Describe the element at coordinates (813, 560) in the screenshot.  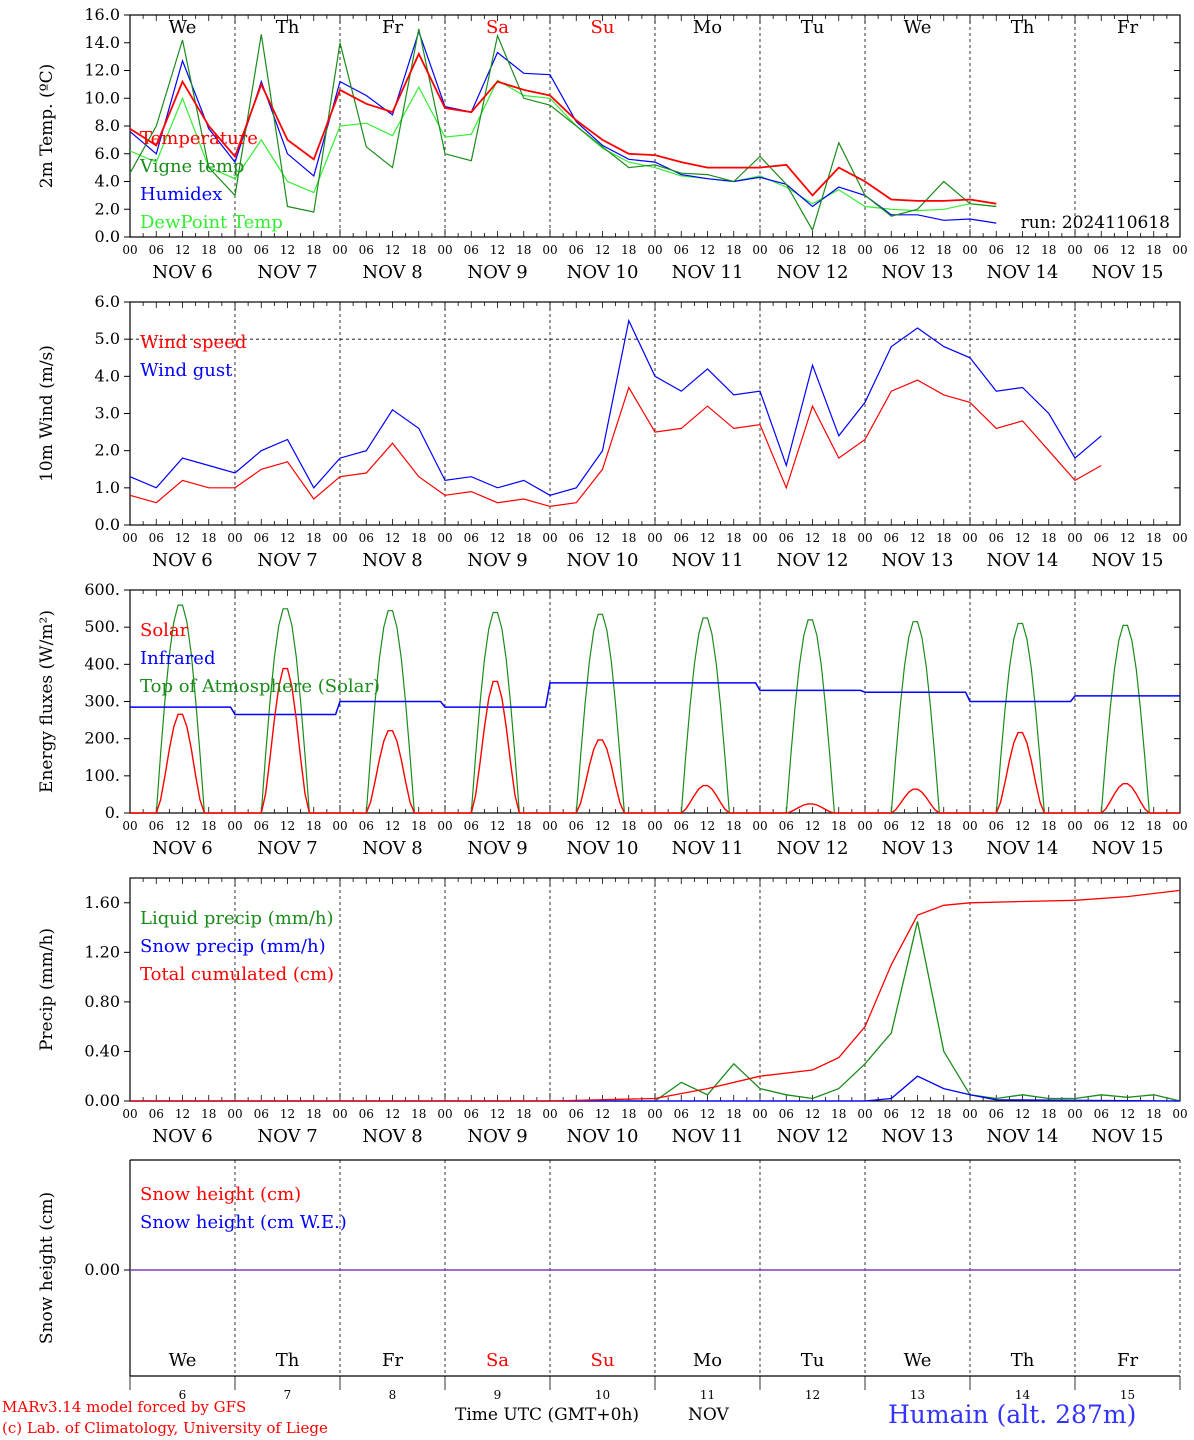
I see `date-label: NOV 12` at that location.